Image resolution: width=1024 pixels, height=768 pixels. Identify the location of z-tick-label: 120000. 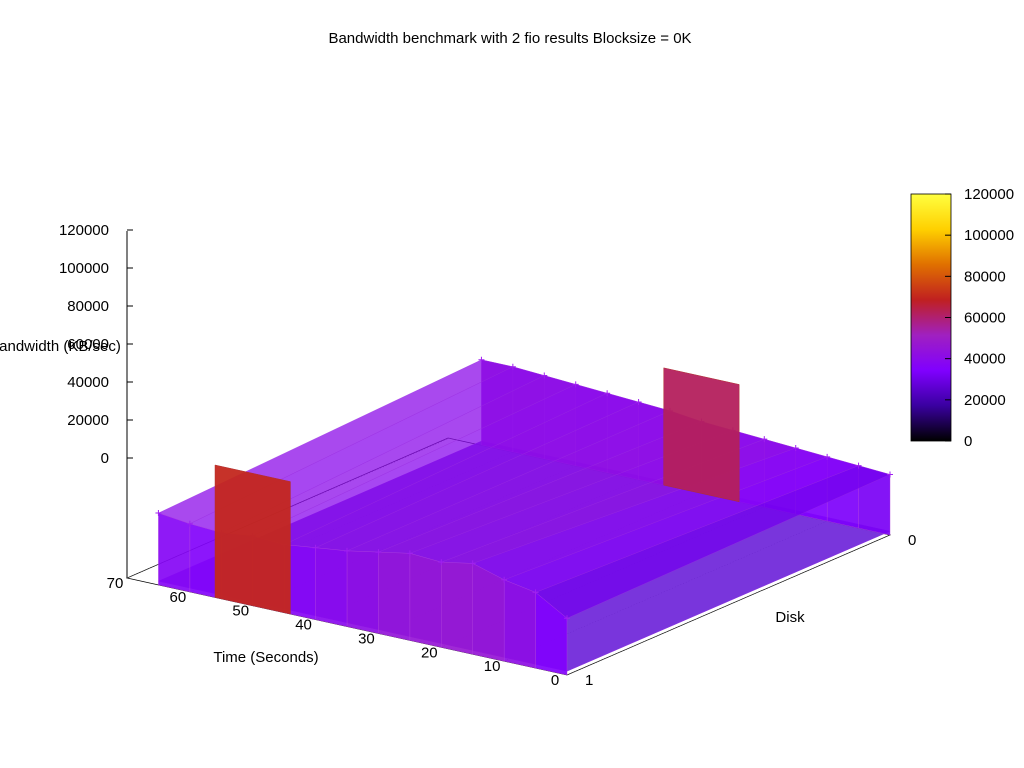
(84, 230).